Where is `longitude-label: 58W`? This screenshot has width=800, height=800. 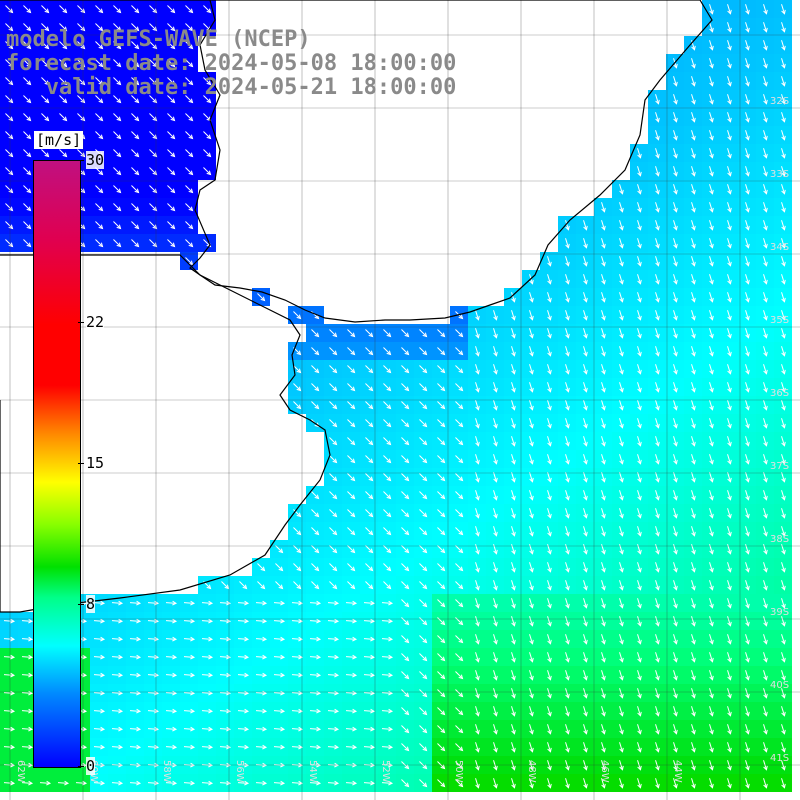 longitude-label: 58W is located at coordinates (166, 771).